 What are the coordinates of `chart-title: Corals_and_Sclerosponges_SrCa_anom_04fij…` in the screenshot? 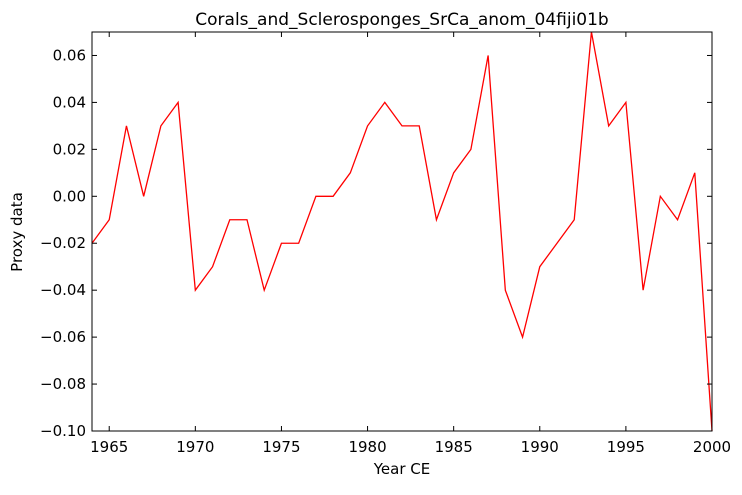 It's located at (401, 20).